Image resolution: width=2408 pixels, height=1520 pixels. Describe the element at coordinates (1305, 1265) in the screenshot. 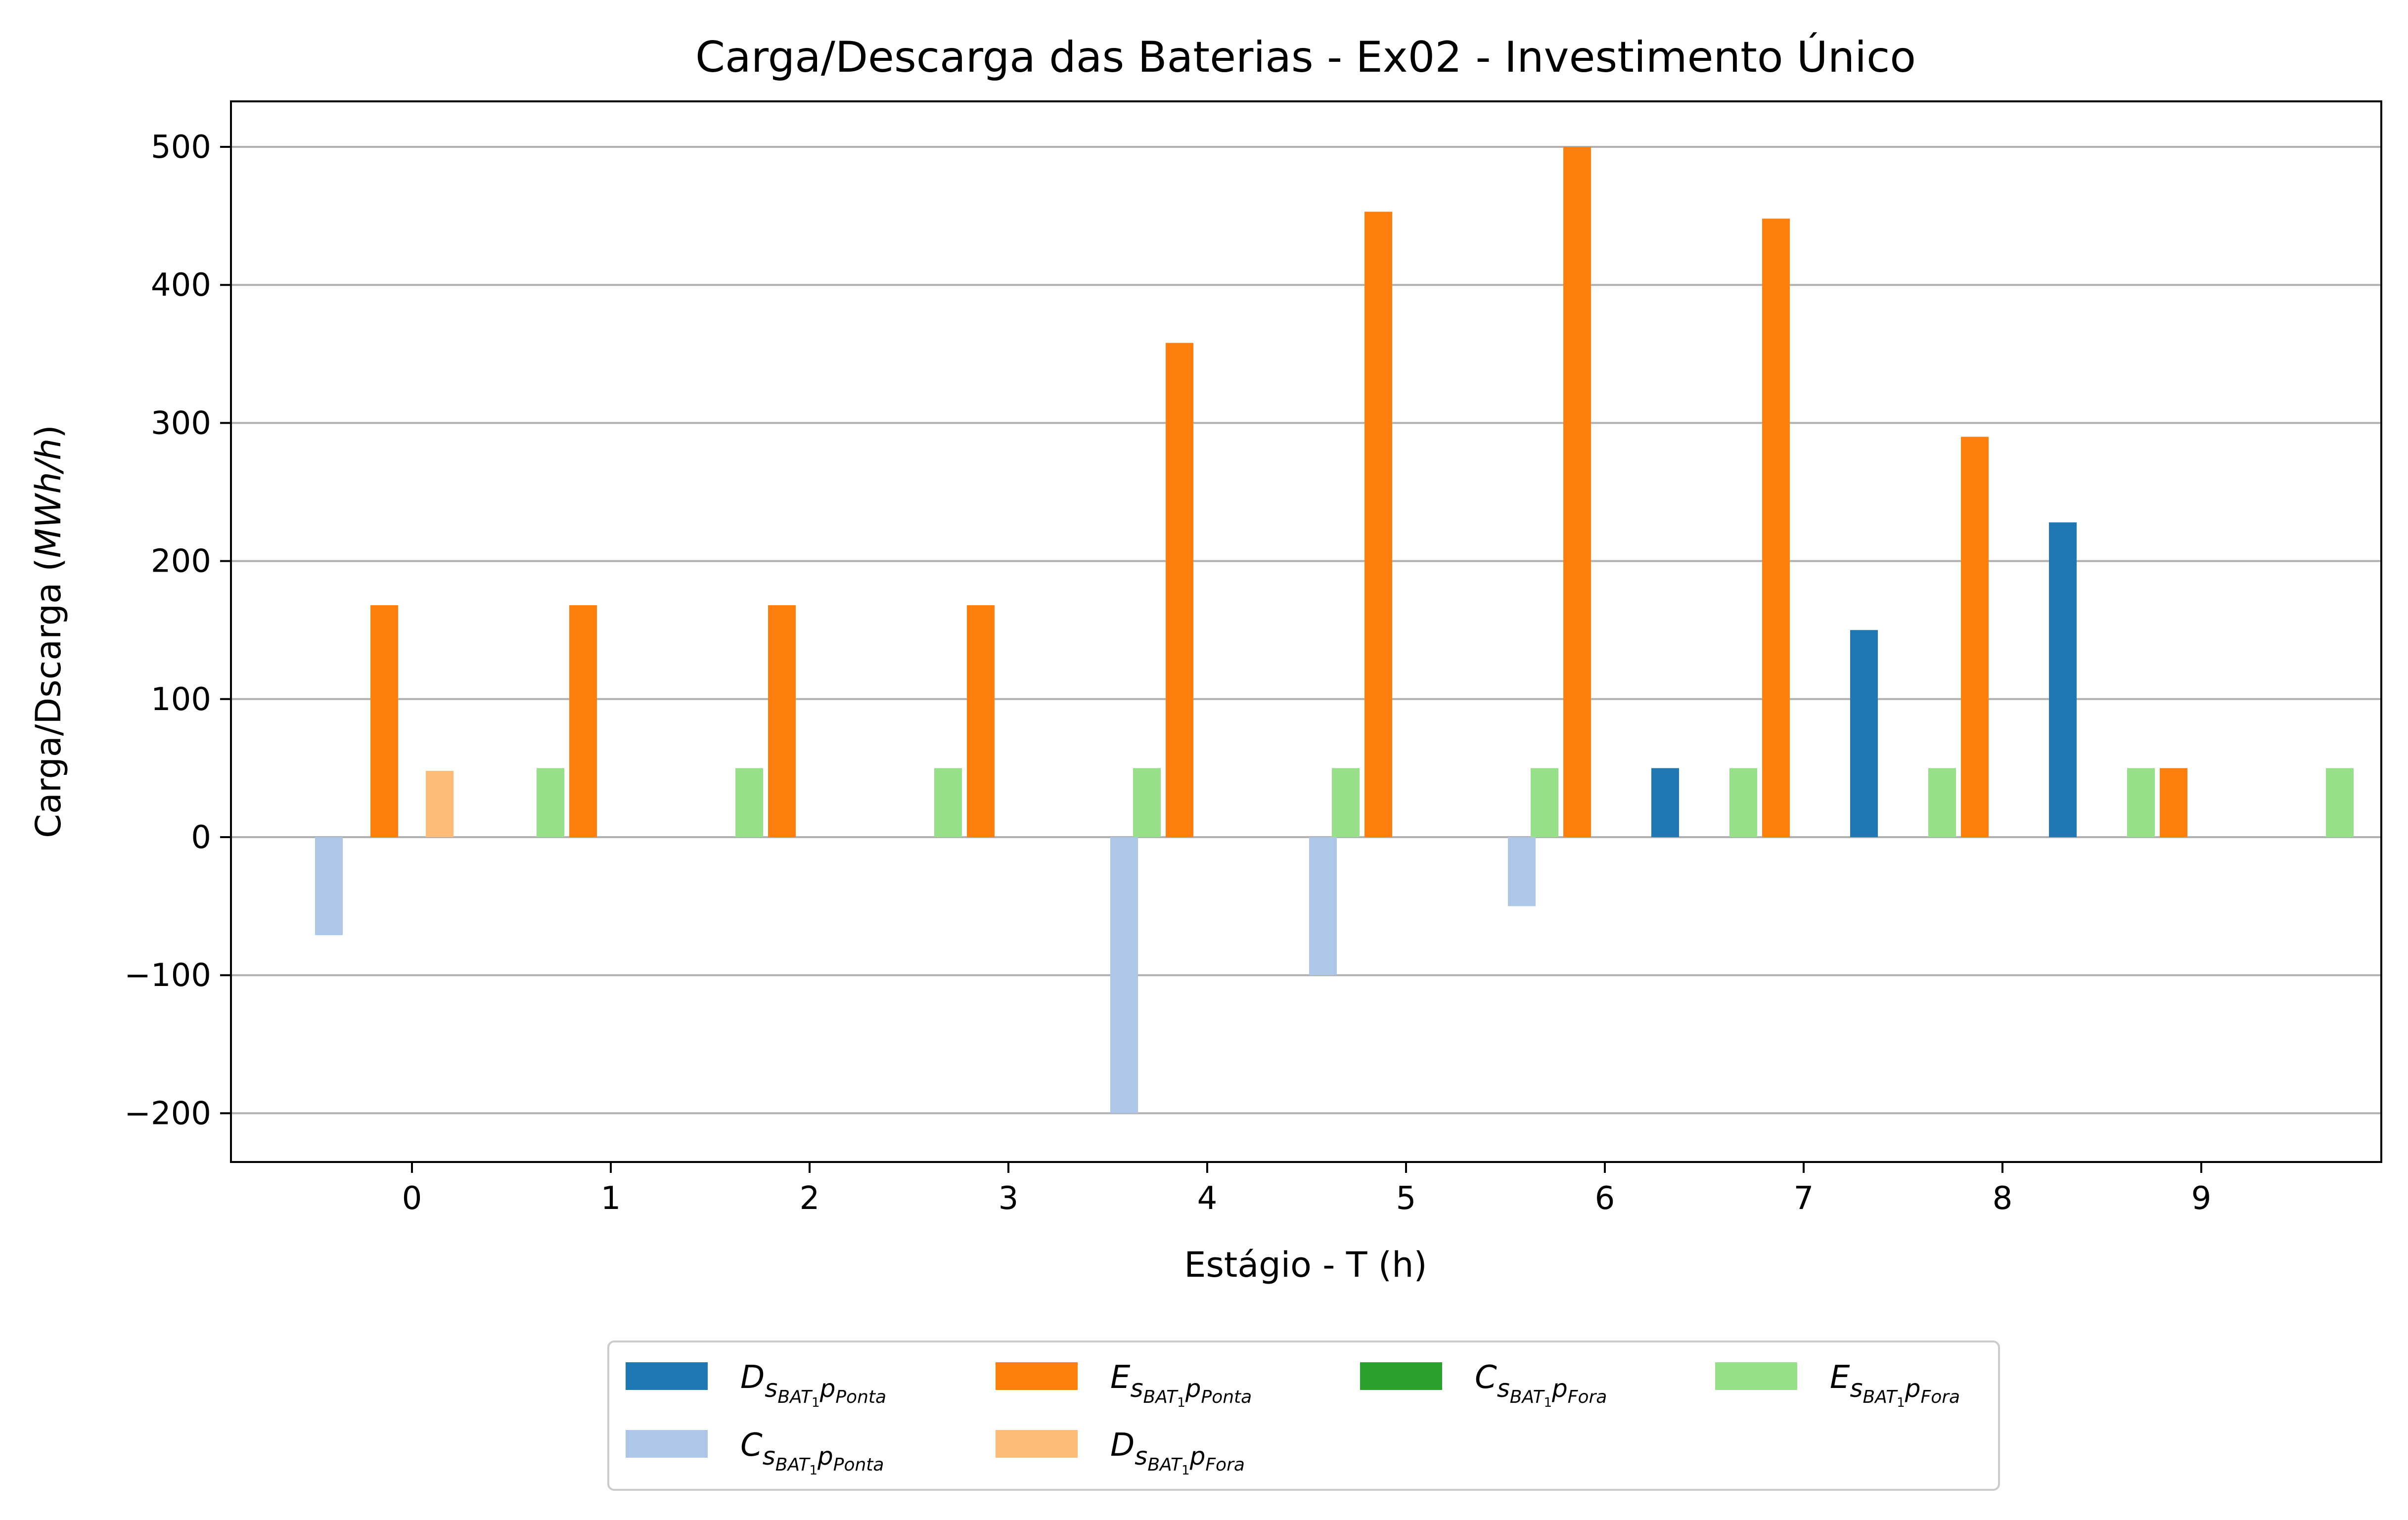

I see `x-axis-label: Estágio - T (h)` at that location.